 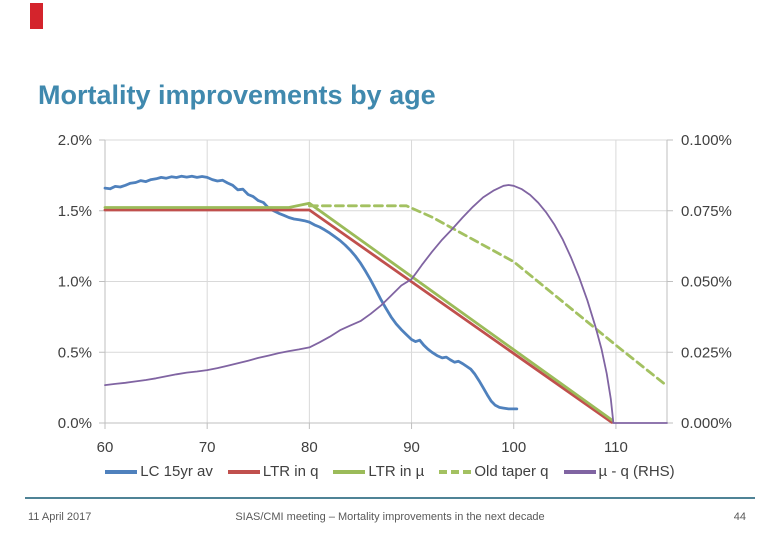 I want to click on x-axis-label: 70, so click(x=207, y=447).